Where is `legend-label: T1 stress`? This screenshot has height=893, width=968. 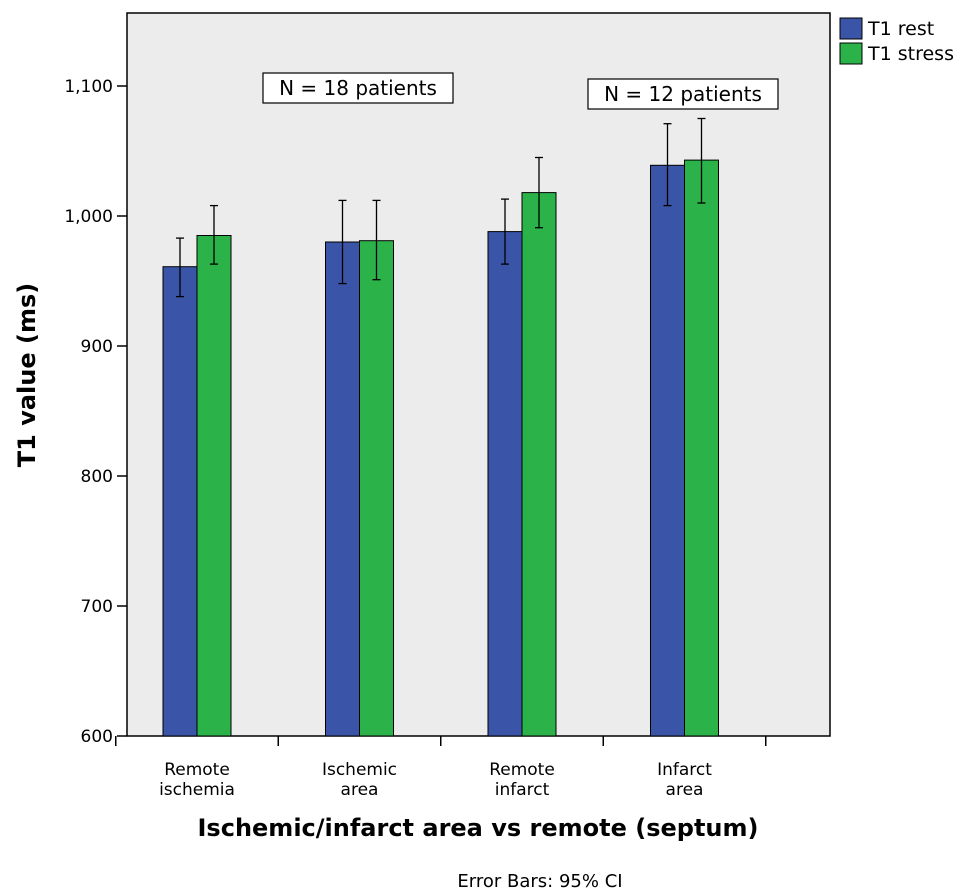
legend-label: T1 stress is located at coordinates (910, 54).